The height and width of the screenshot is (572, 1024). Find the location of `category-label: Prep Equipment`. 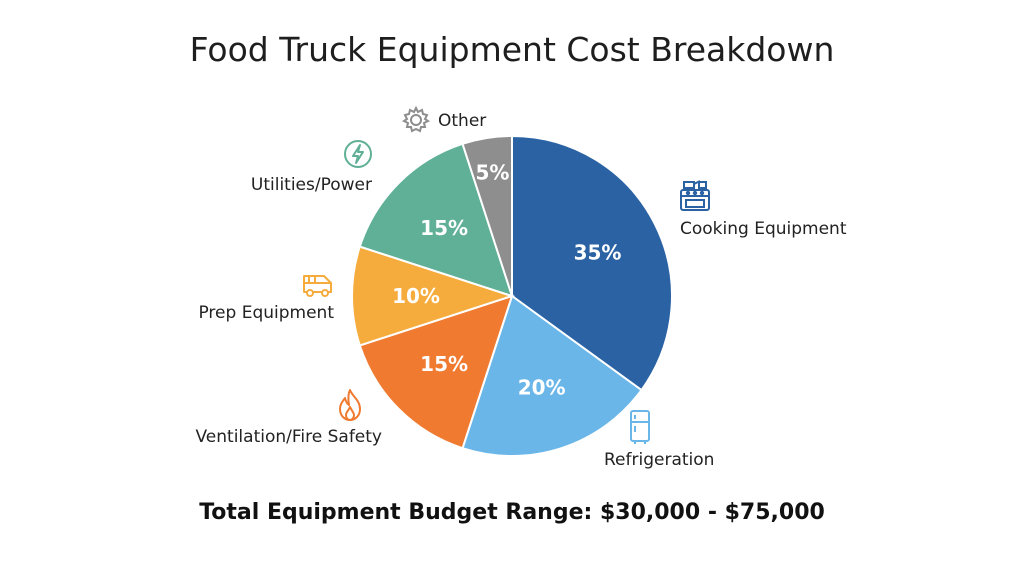

category-label: Prep Equipment is located at coordinates (266, 313).